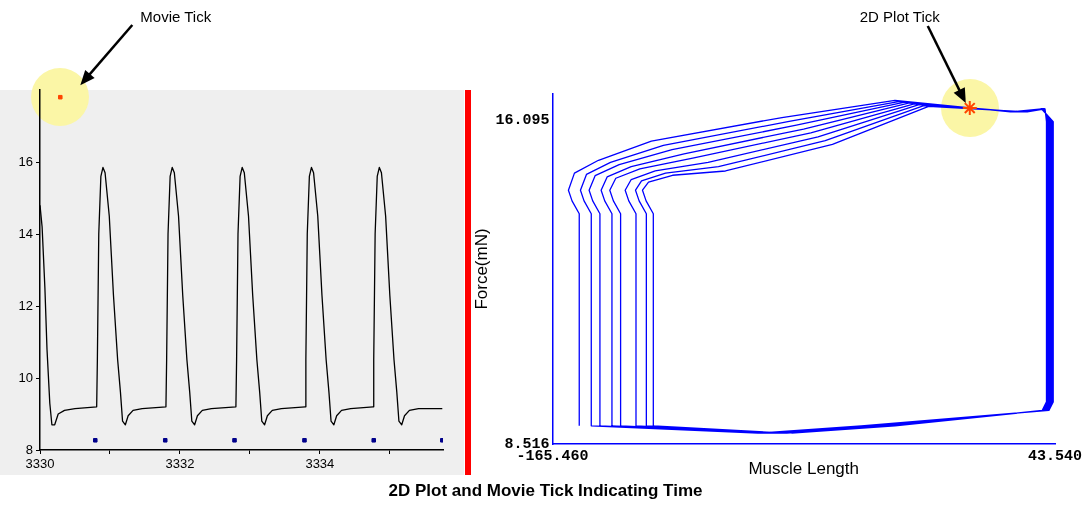  Describe the element at coordinates (40, 464) in the screenshot. I see `x-tick-label: 3330` at that location.